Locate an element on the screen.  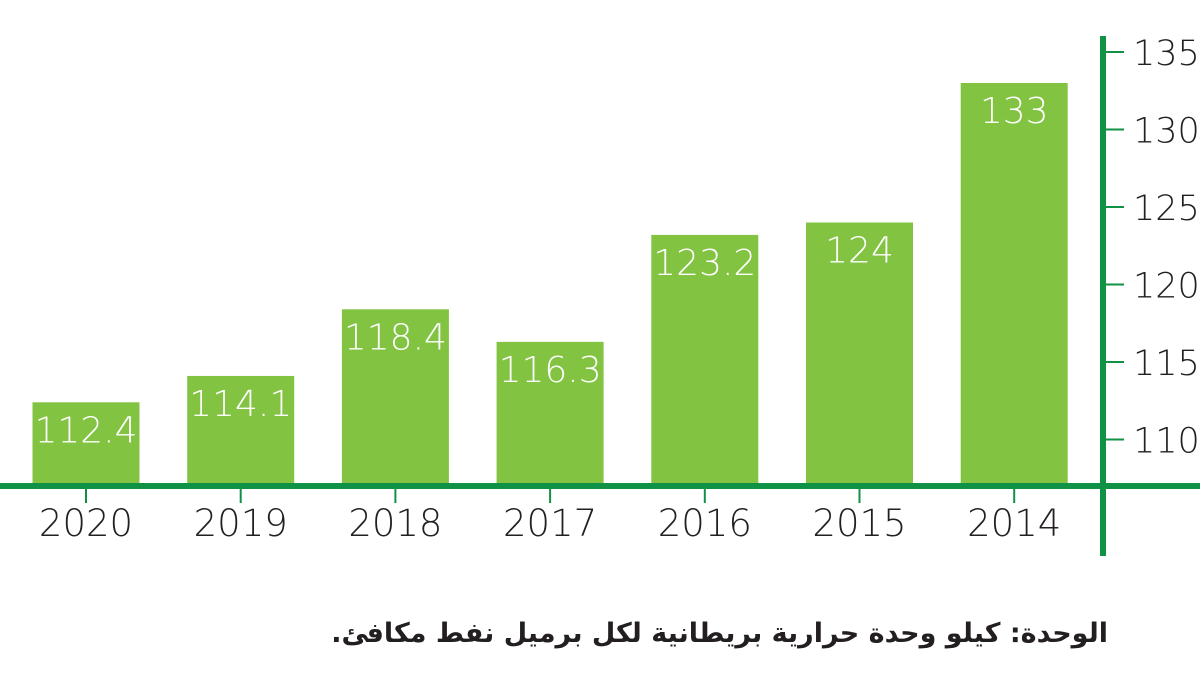
x-tick-label-2014: 2014 is located at coordinates (1014, 523).